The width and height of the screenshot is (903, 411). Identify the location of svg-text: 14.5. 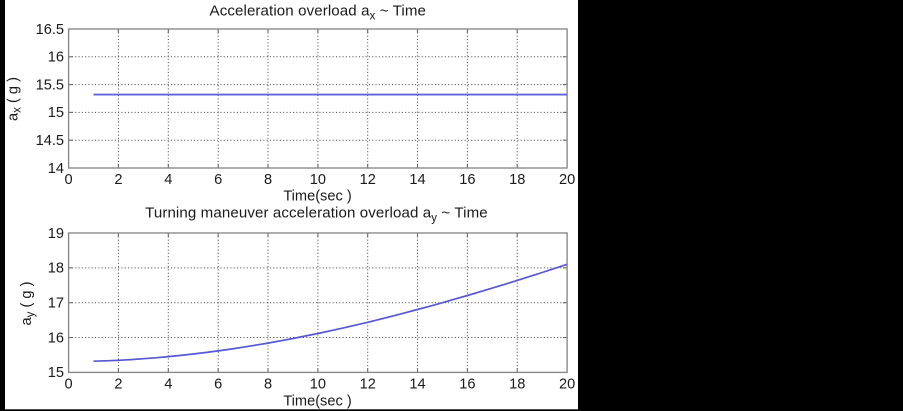
(50, 141).